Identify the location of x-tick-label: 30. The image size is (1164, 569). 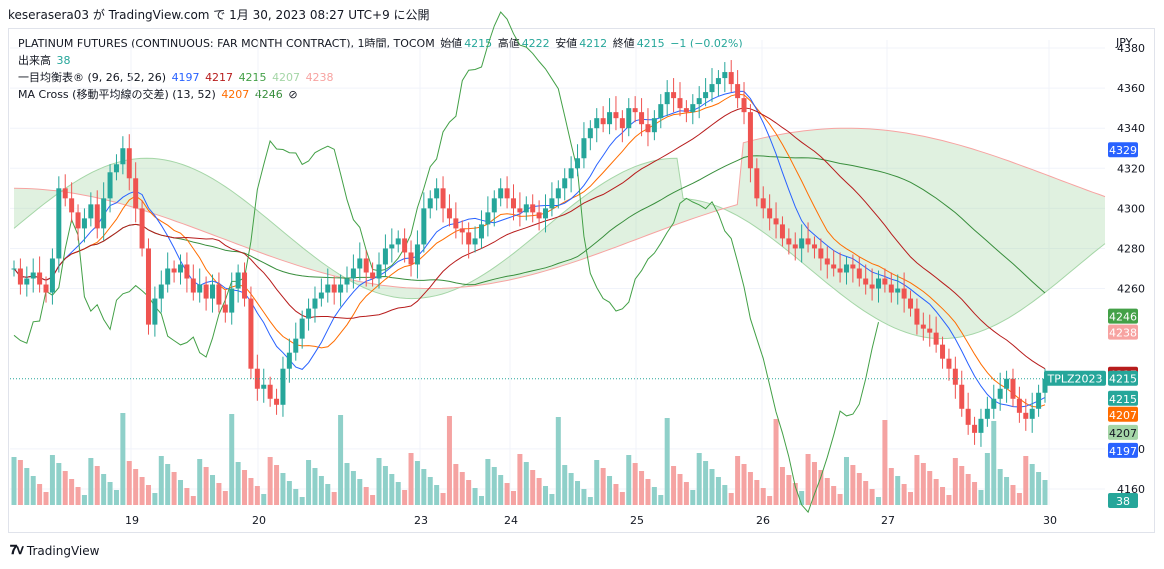
(1050, 520).